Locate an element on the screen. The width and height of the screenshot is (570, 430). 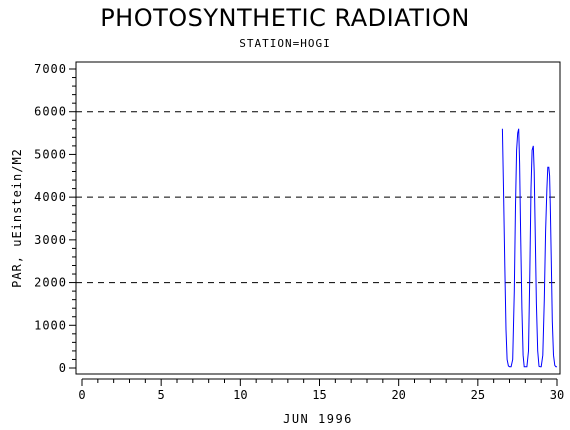
y-tick-label: 6000 is located at coordinates (50, 112).